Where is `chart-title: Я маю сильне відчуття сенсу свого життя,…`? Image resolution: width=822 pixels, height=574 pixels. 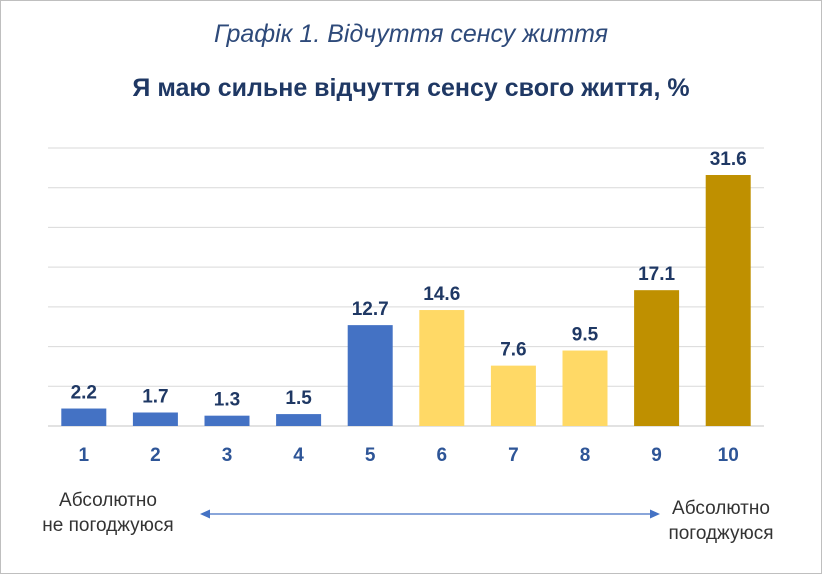
chart-title: Я маю сильне відчуття сенсу свого життя,… is located at coordinates (411, 88).